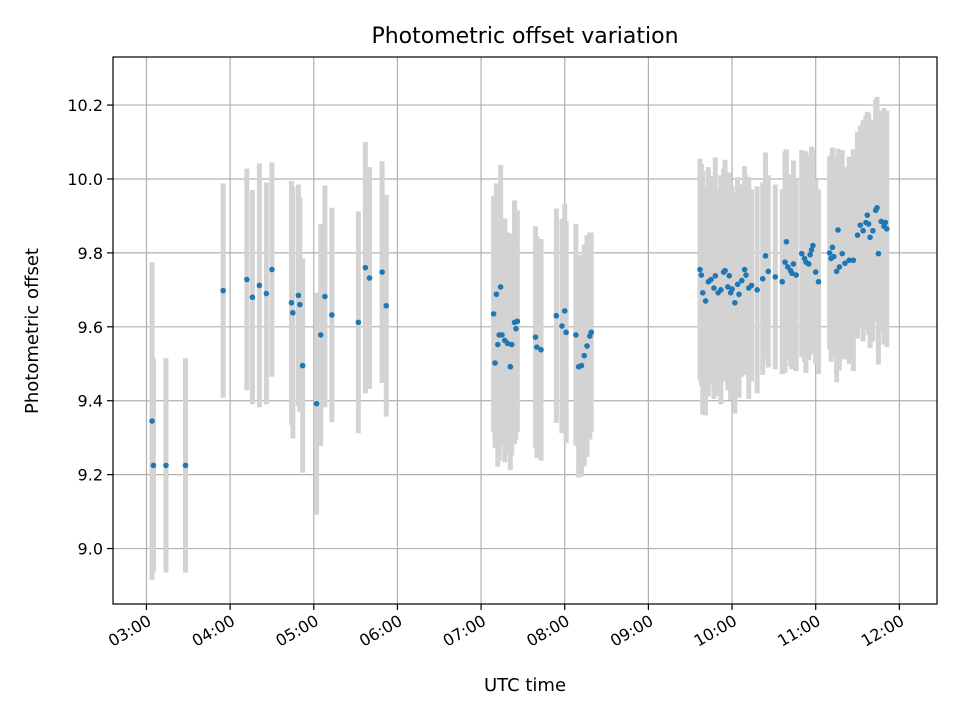 The image size is (960, 720). I want to click on y-tick-label: 10.0, so click(85, 179).